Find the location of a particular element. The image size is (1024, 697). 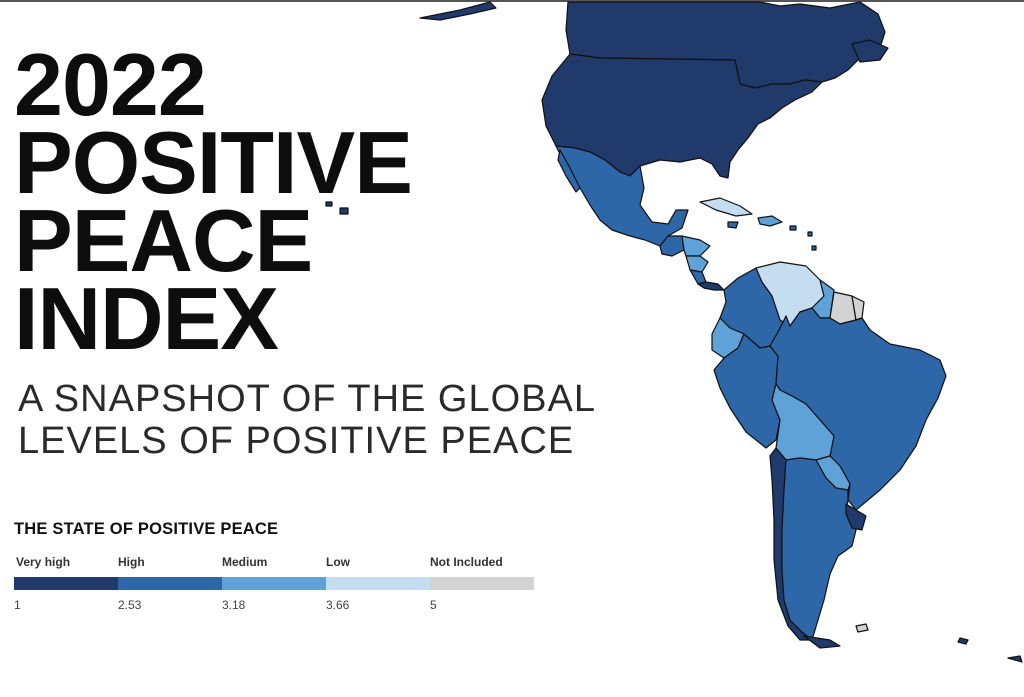

caribbean-islands is located at coordinates (803, 238).